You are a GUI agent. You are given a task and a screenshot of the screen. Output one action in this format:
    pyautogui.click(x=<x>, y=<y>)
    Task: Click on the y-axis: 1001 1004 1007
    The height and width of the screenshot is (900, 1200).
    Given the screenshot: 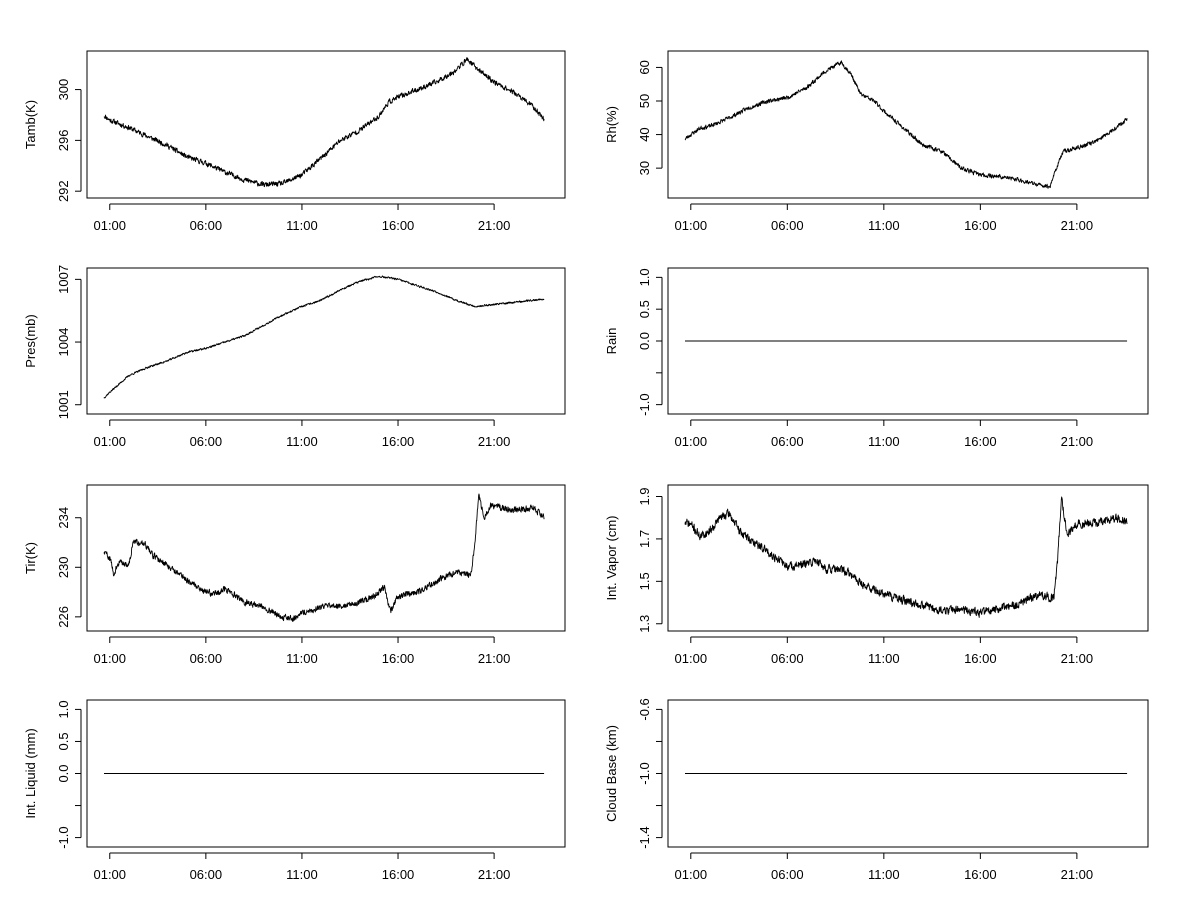 What is the action you would take?
    pyautogui.click(x=69, y=342)
    